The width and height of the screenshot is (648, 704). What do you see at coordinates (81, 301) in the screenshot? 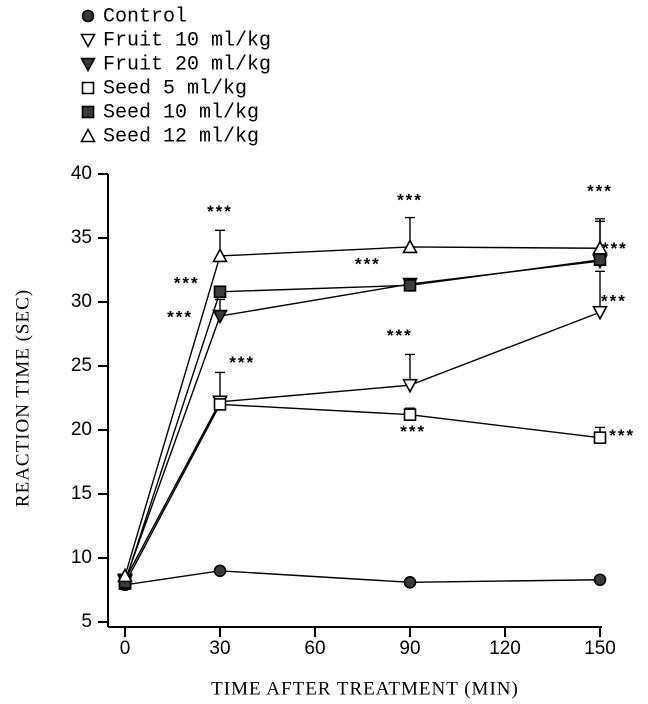
I see `y-tick-label: 30` at bounding box center [81, 301].